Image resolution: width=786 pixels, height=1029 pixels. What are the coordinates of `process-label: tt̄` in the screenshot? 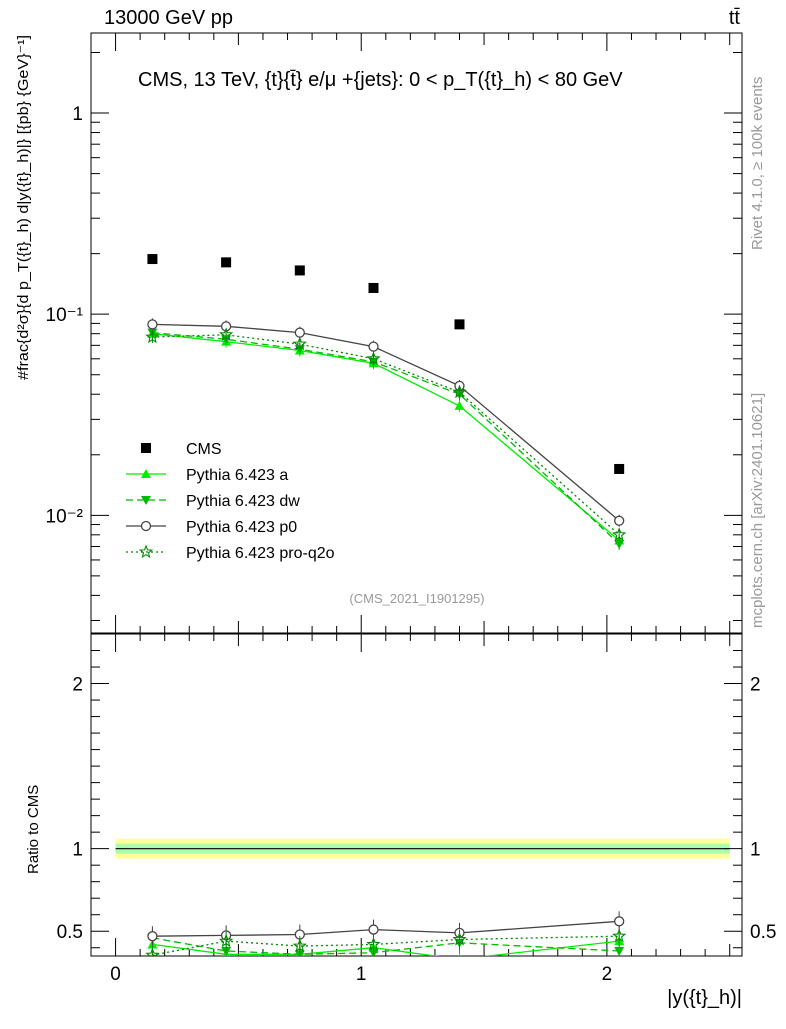 It's located at (735, 18).